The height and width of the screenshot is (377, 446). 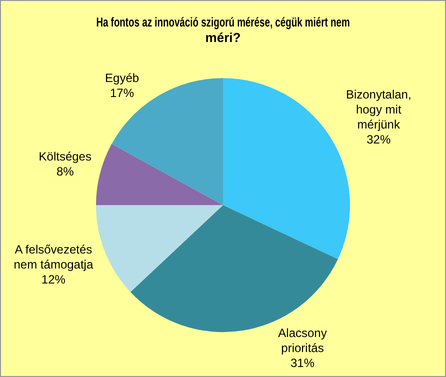 What do you see at coordinates (54, 257) in the screenshot?
I see `slice-label: A felsővezetés nem támogatja` at bounding box center [54, 257].